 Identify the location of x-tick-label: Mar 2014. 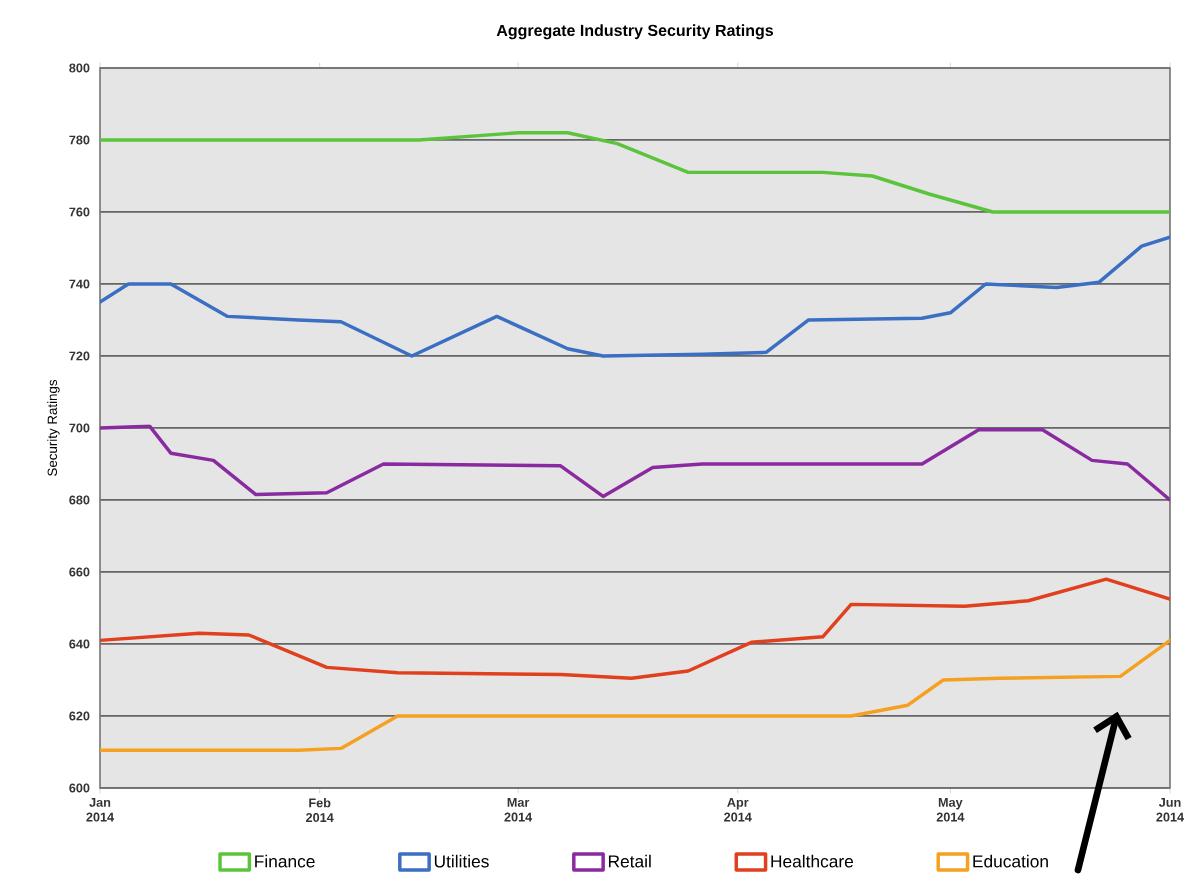
(518, 810).